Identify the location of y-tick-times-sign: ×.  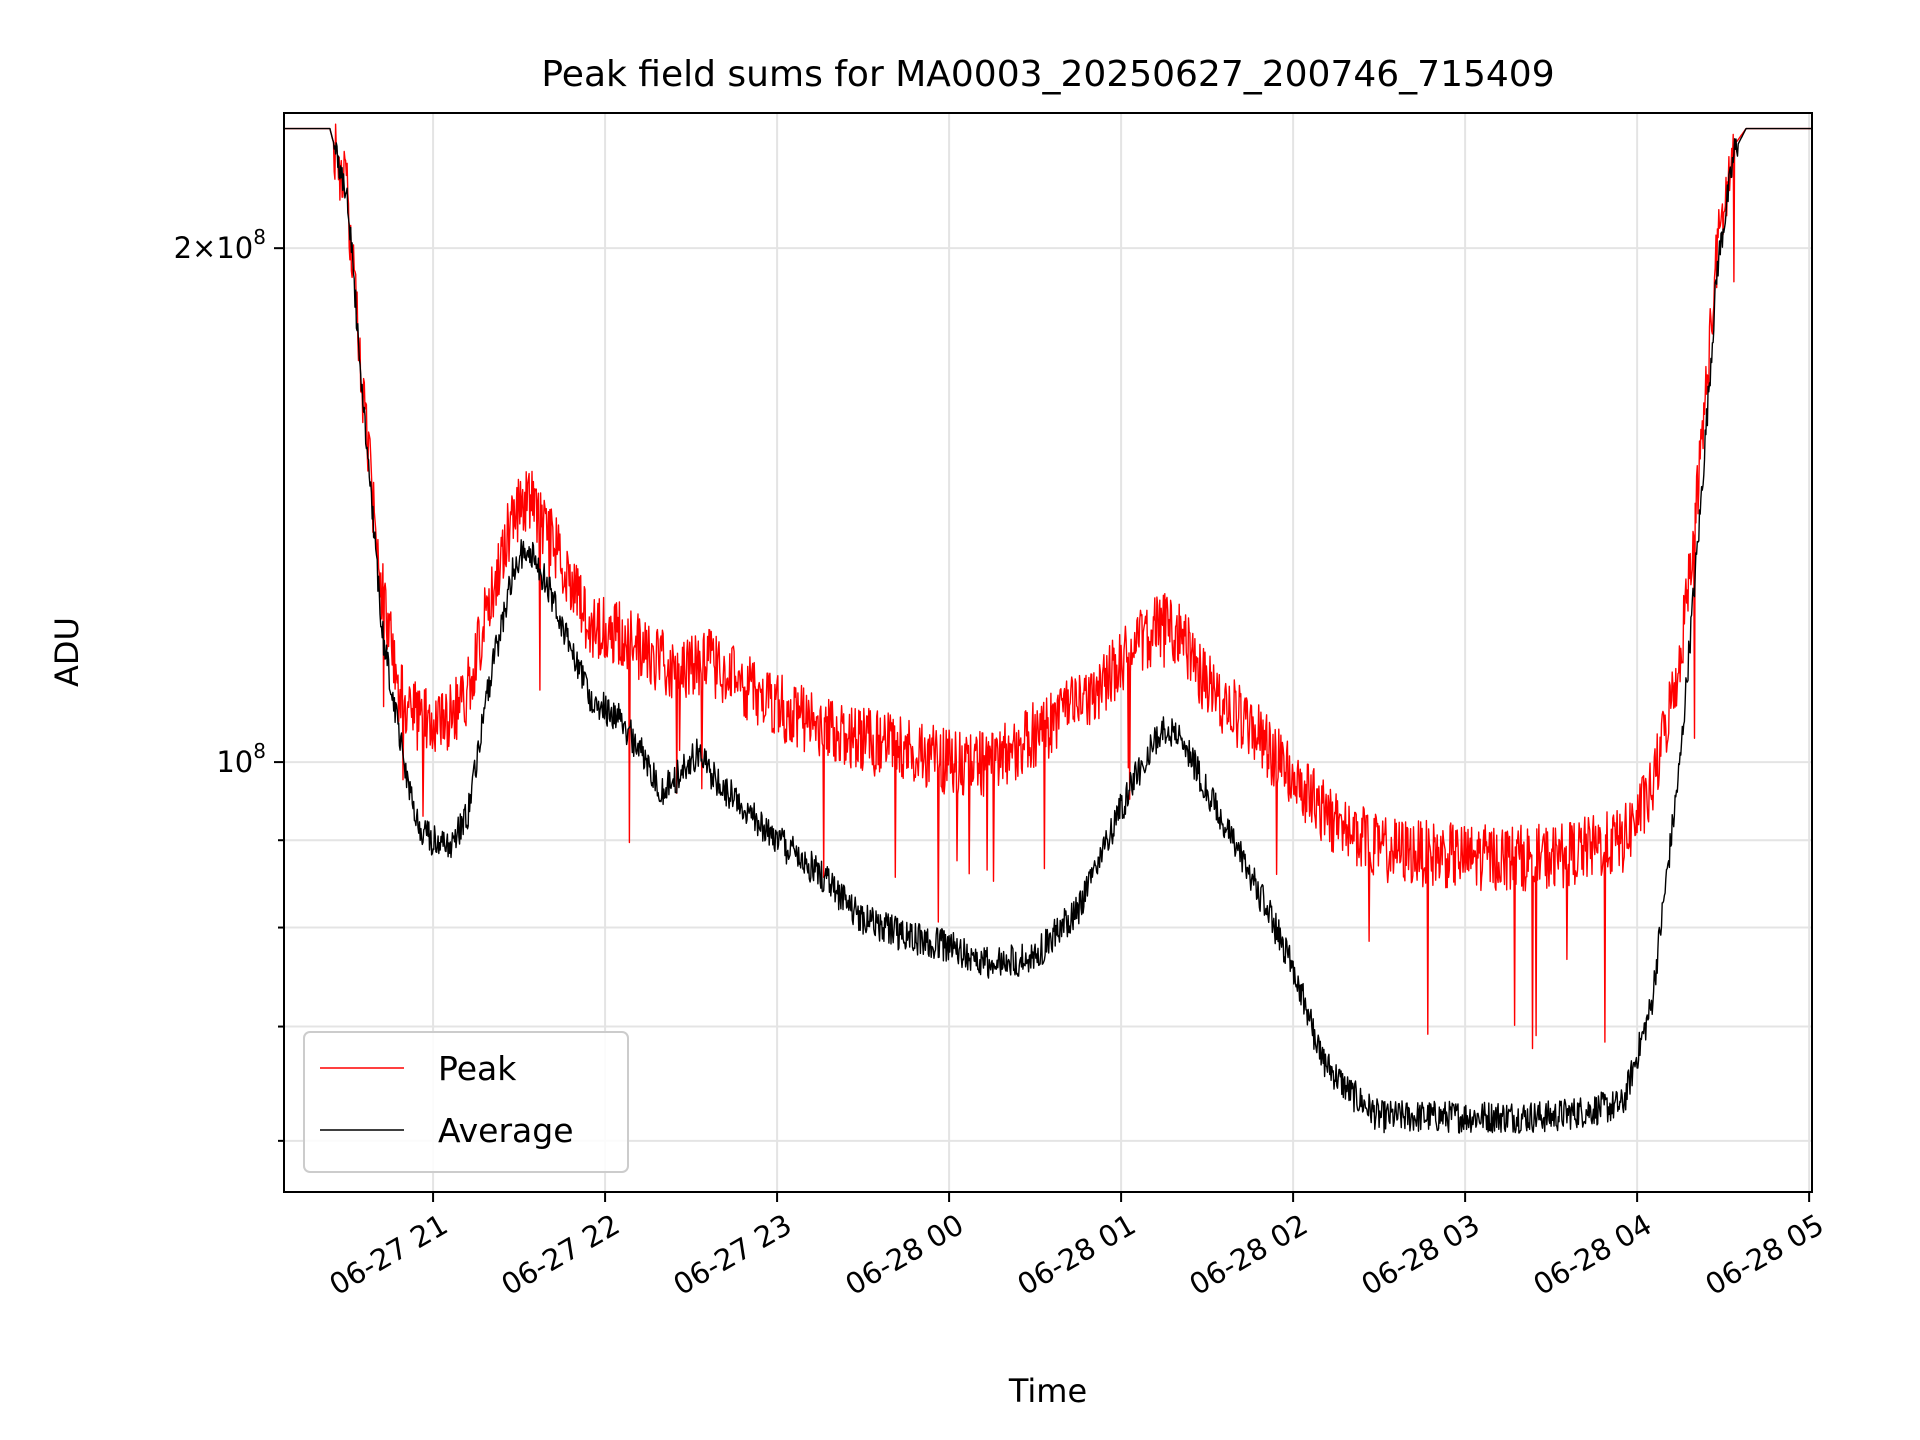
(204, 248).